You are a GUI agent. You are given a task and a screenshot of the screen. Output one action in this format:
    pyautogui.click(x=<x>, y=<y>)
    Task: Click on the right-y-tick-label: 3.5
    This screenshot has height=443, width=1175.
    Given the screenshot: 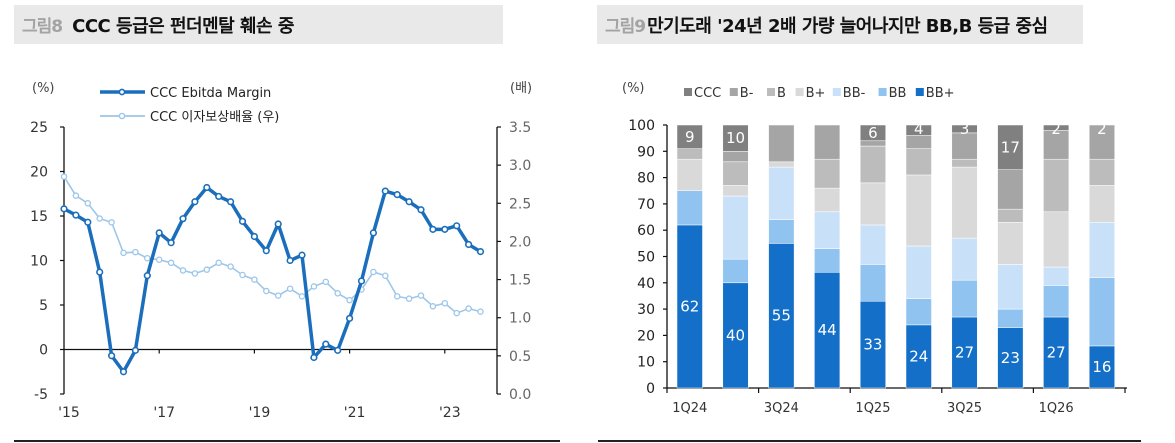 What is the action you would take?
    pyautogui.click(x=520, y=128)
    